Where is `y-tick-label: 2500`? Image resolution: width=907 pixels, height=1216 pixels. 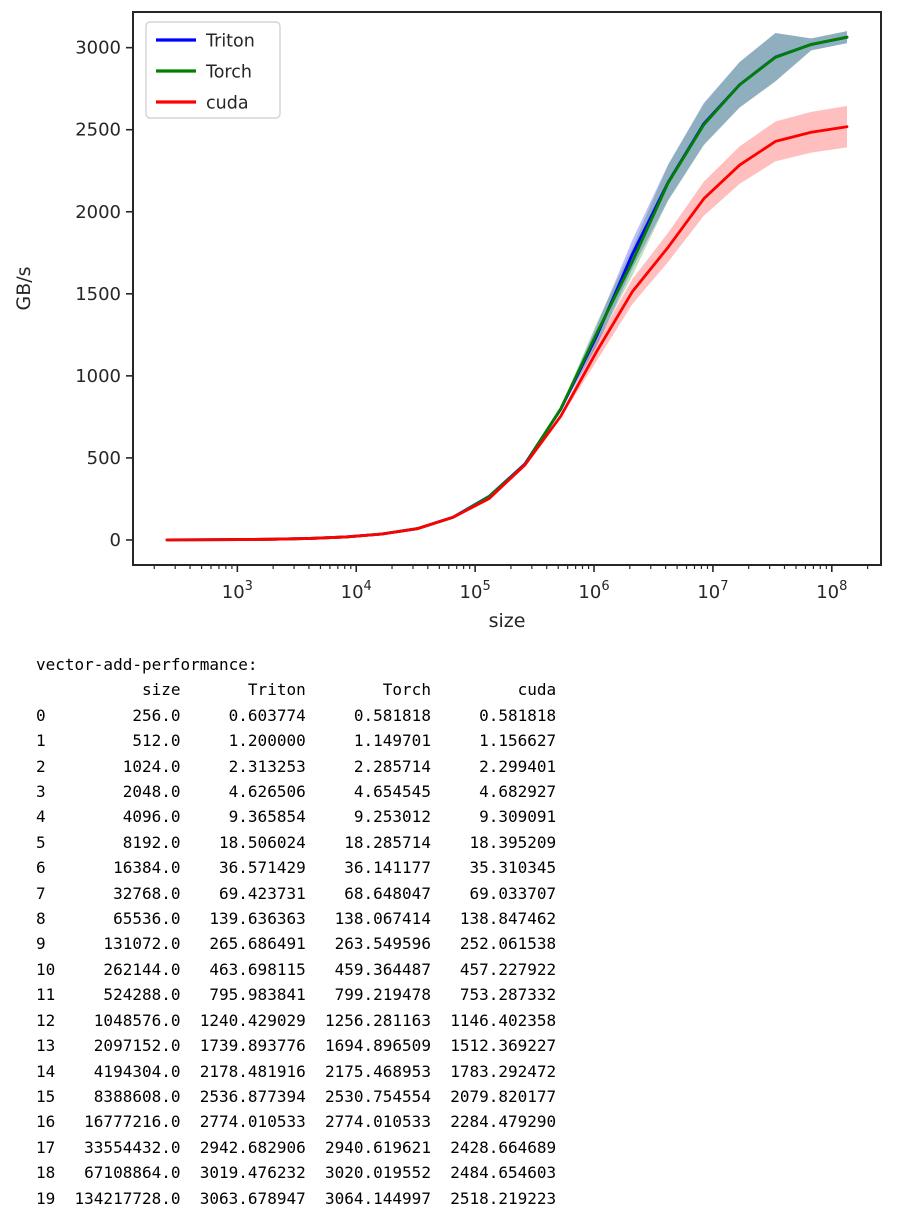
y-tick-label: 2500 is located at coordinates (98, 130).